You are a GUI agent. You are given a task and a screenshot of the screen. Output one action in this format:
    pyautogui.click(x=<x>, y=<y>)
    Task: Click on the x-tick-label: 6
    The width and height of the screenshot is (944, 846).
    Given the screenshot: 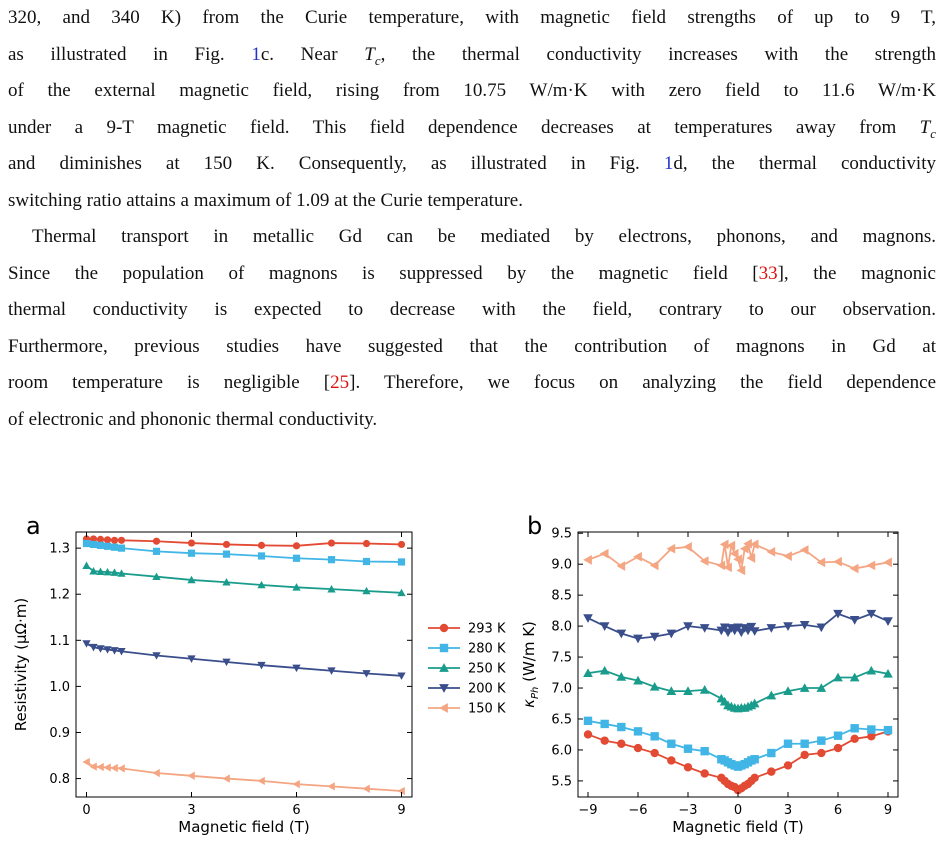 What is the action you would take?
    pyautogui.click(x=296, y=810)
    